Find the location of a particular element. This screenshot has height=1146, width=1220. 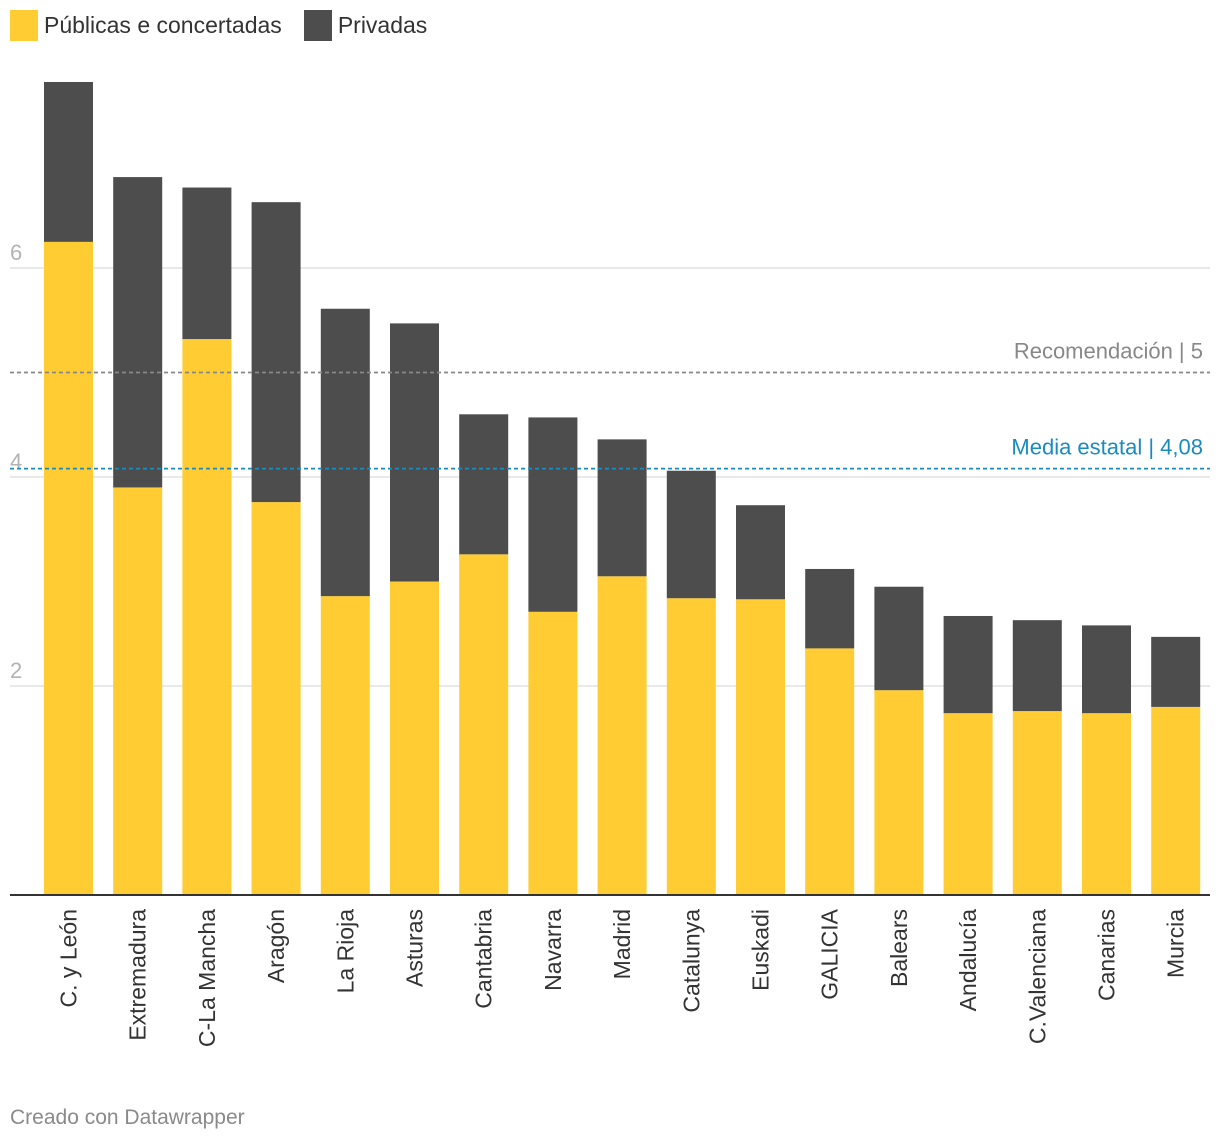

y-tick-label-4: 4 is located at coordinates (16, 461).